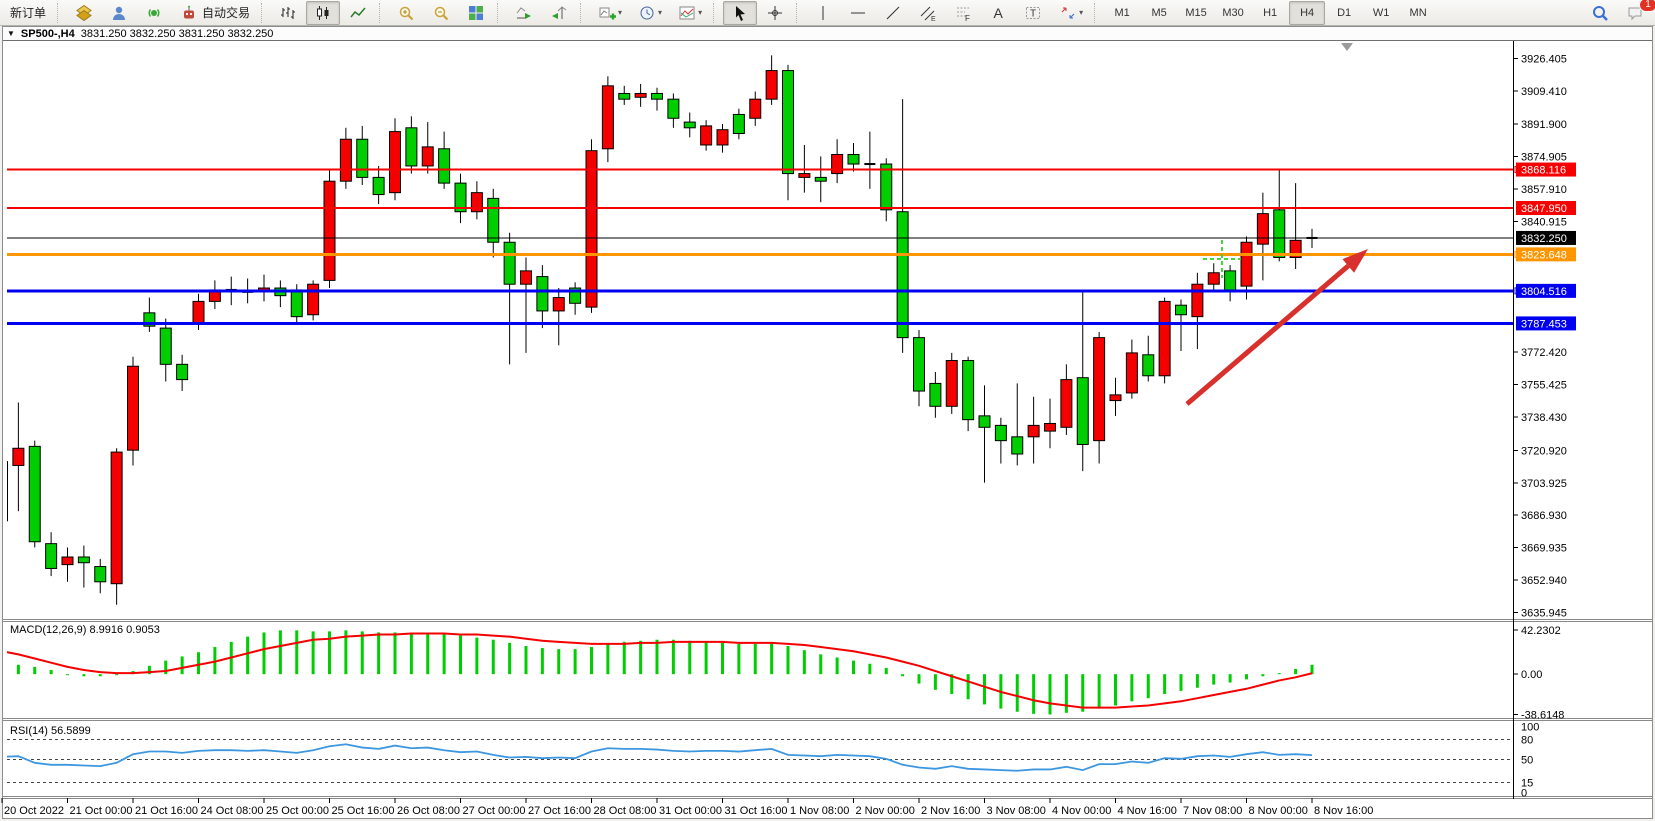 Image resolution: width=1655 pixels, height=821 pixels. Describe the element at coordinates (1081, 811) in the screenshot. I see `date-tick-label: 4 Nov 00:00` at that location.